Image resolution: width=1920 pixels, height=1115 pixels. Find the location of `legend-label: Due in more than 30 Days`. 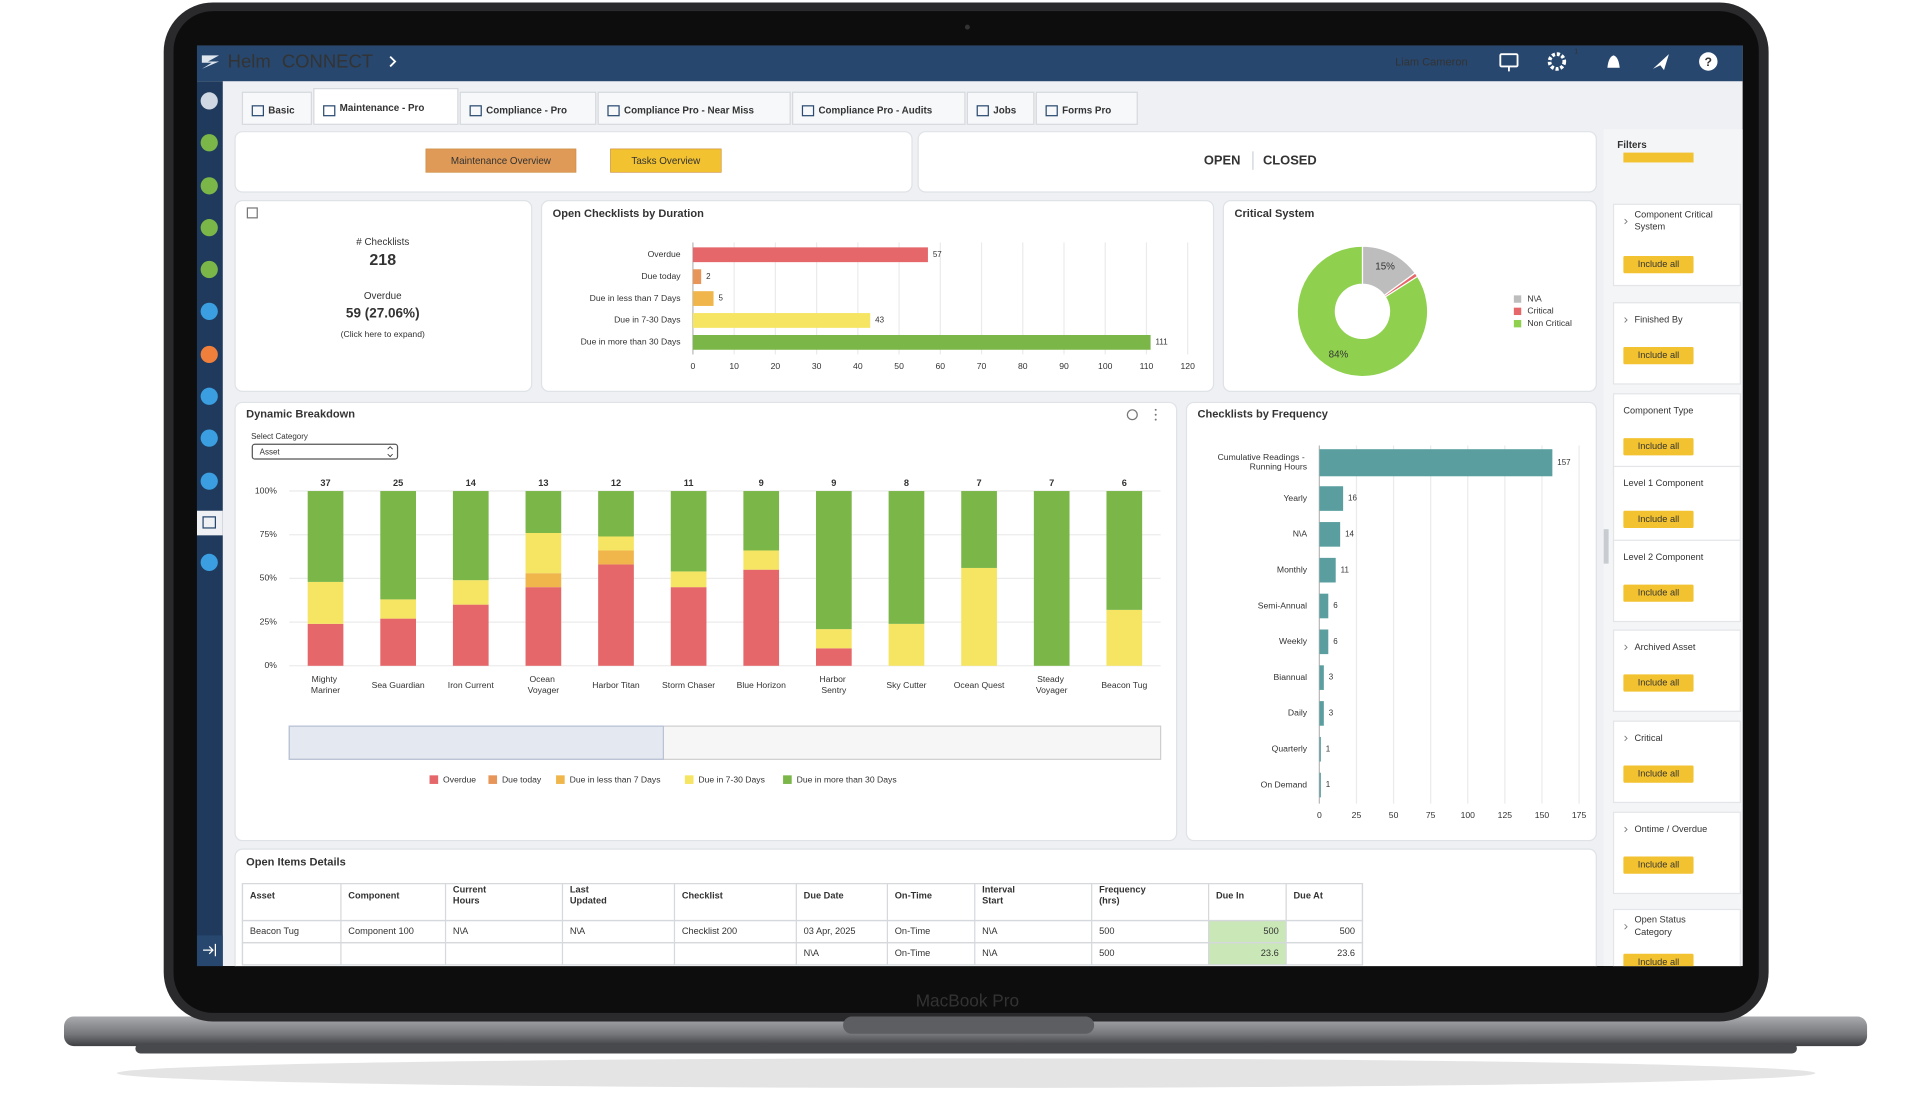

legend-label: Due in more than 30 Days is located at coordinates (847, 780).